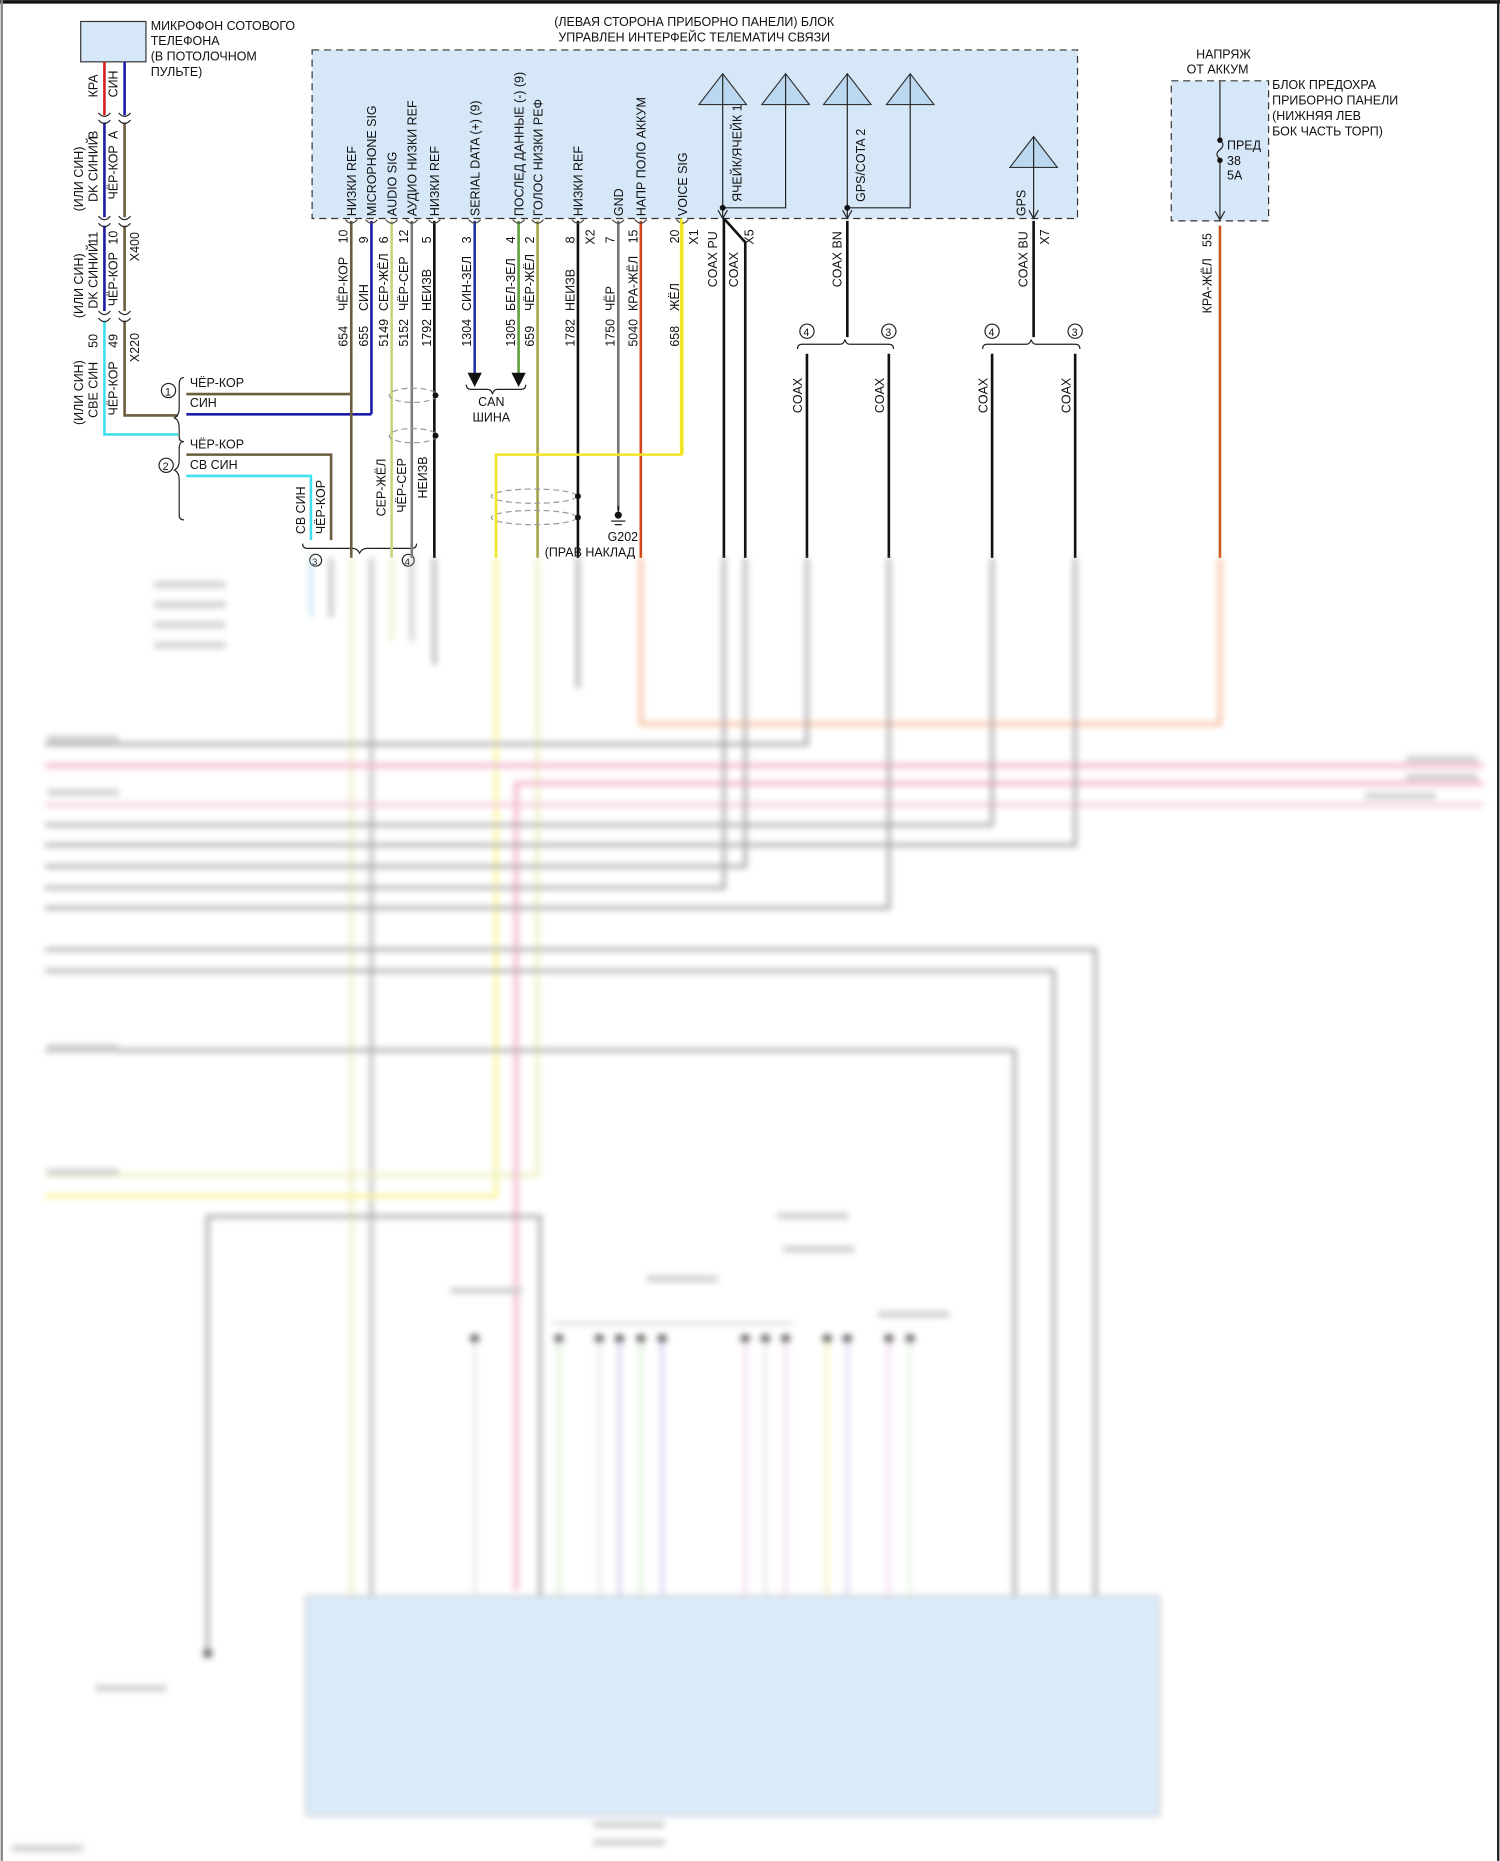  Describe the element at coordinates (1316, 116) in the screenshot. I see `fuse-block-title: (НИЖНЯЯ ЛЕВ` at that location.